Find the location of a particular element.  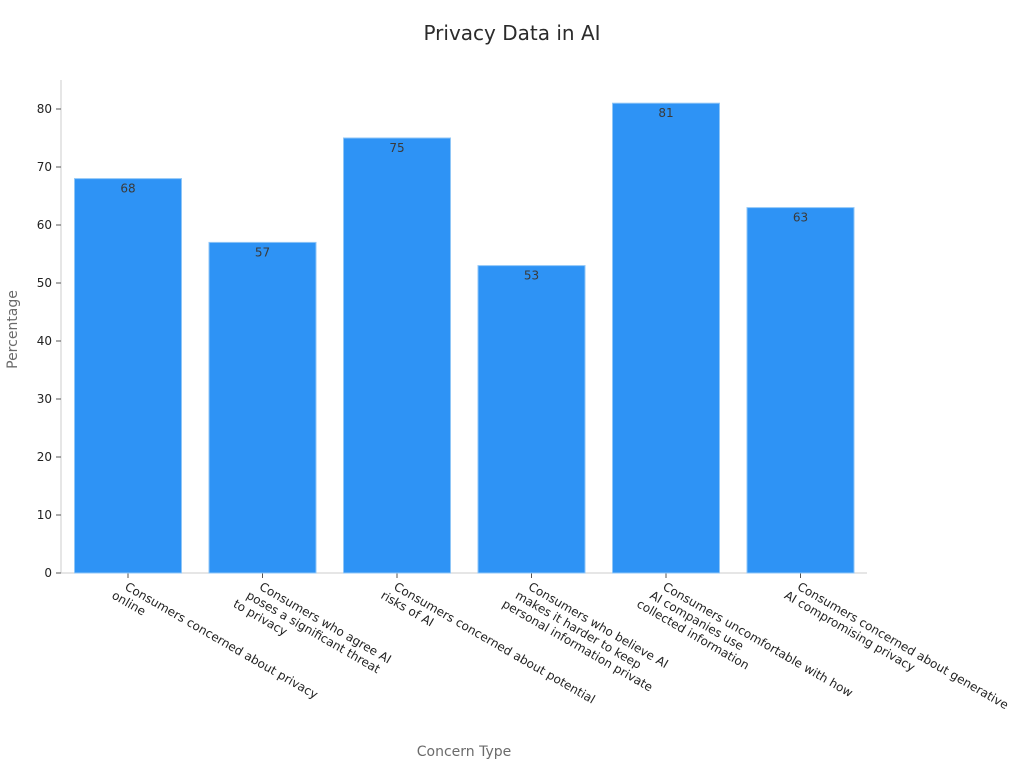

y-axis-title: Percentage is located at coordinates (13, 329).